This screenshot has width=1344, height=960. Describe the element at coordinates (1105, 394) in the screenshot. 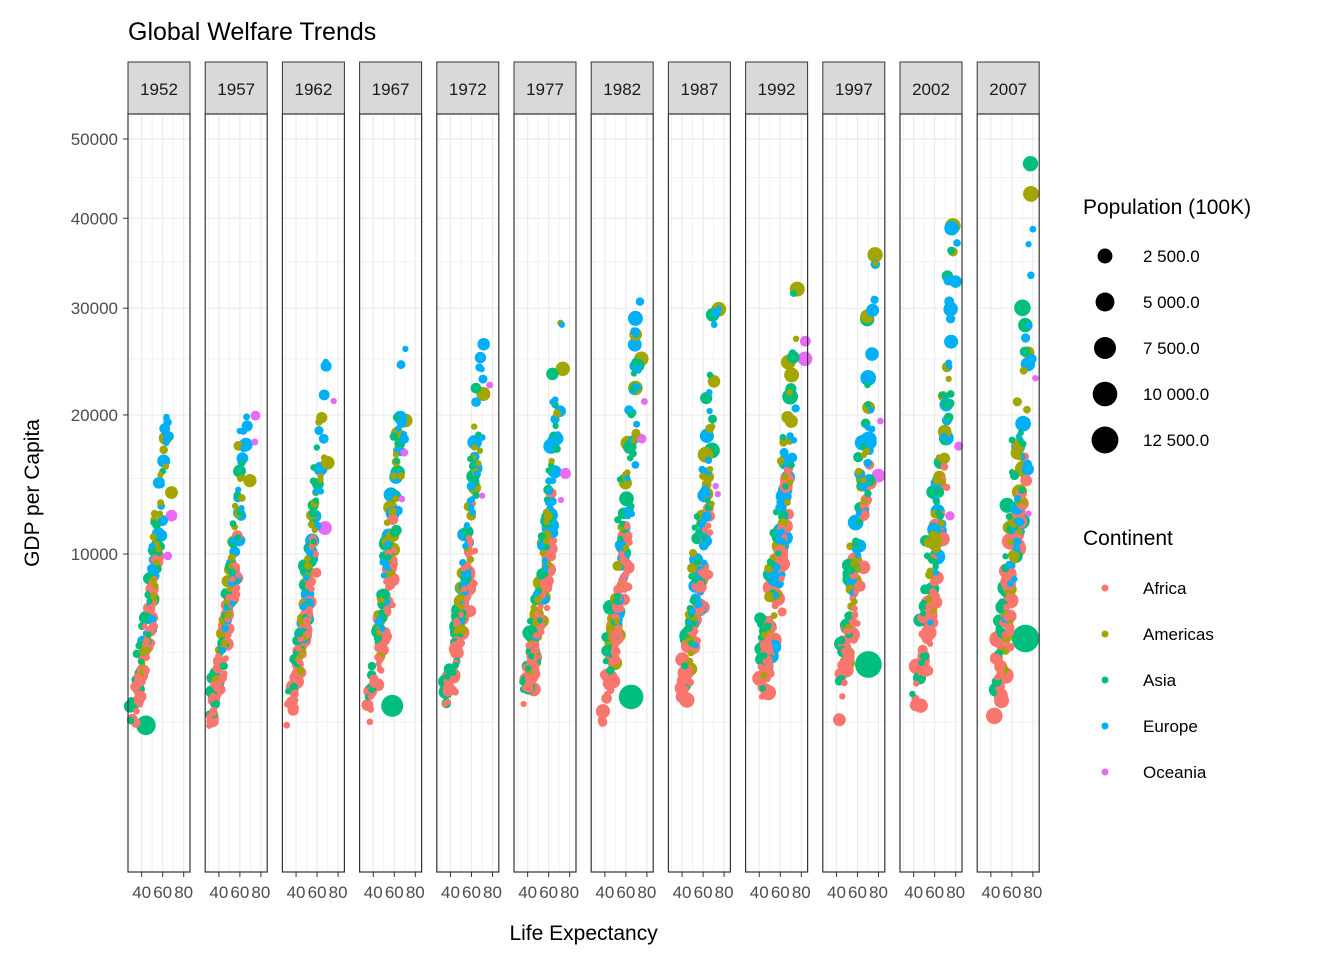

I see `legend-size-key` at that location.